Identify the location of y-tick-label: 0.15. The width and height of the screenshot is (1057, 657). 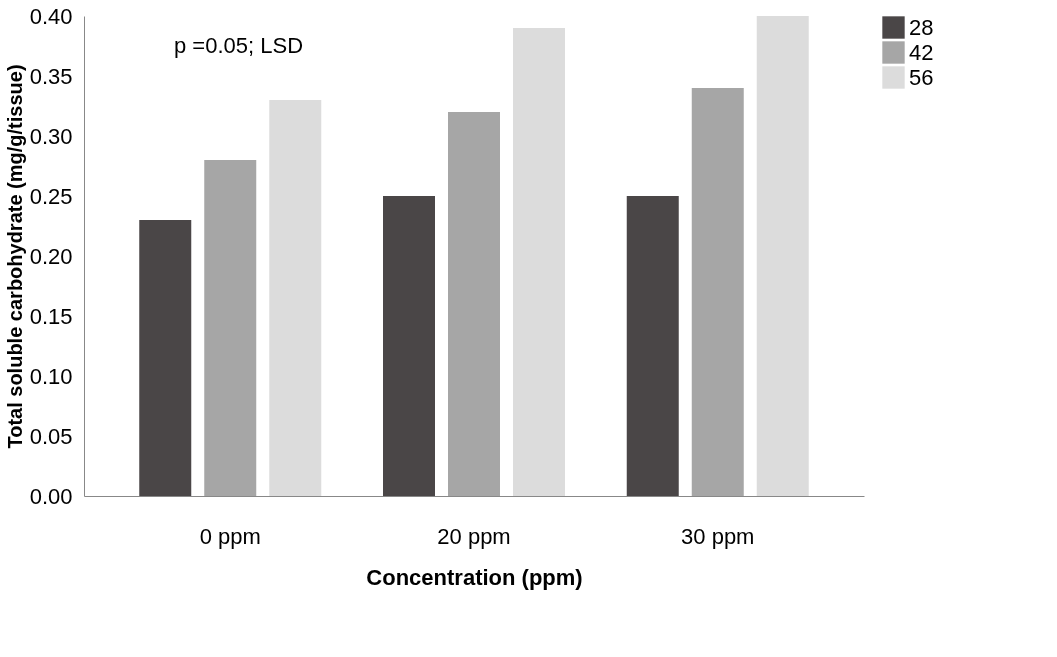
(51, 316).